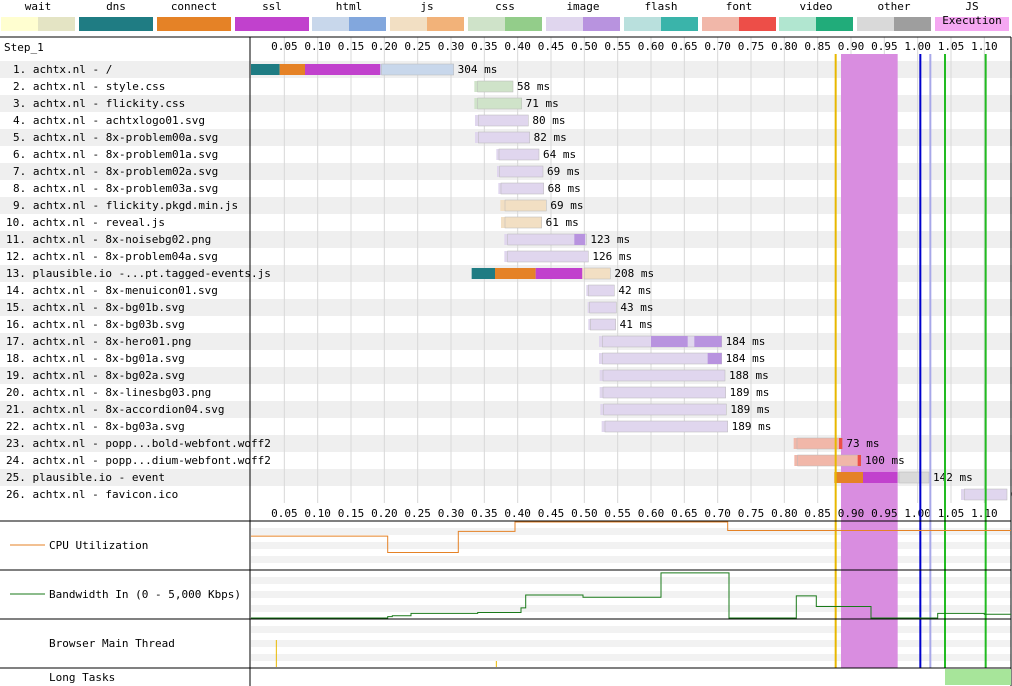 Image resolution: width=1012 pixels, height=686 pixels. I want to click on request-label: 1. achtx.nl - /, so click(63, 69).